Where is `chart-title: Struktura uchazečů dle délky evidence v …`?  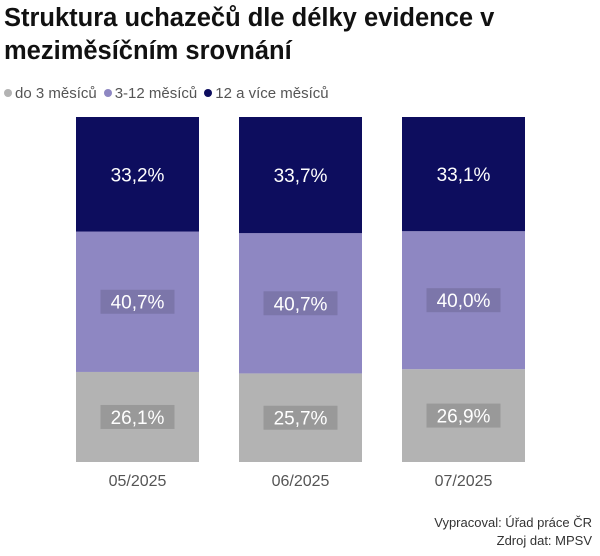
chart-title: Struktura uchazečů dle délky evidence v … is located at coordinates (249, 34).